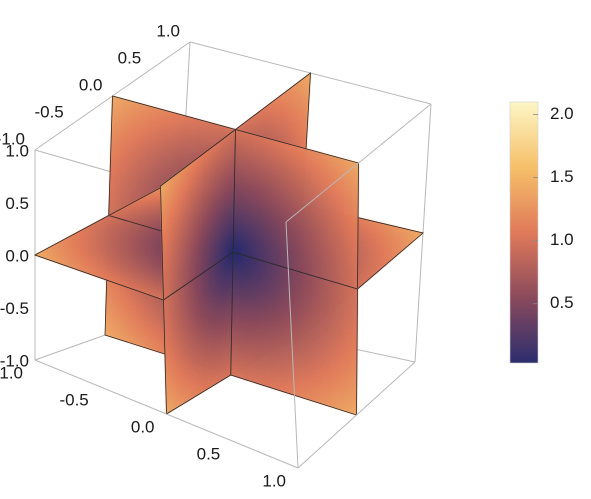 The width and height of the screenshot is (591, 499). What do you see at coordinates (91, 84) in the screenshot?
I see `x-tick-label: 0.0` at bounding box center [91, 84].